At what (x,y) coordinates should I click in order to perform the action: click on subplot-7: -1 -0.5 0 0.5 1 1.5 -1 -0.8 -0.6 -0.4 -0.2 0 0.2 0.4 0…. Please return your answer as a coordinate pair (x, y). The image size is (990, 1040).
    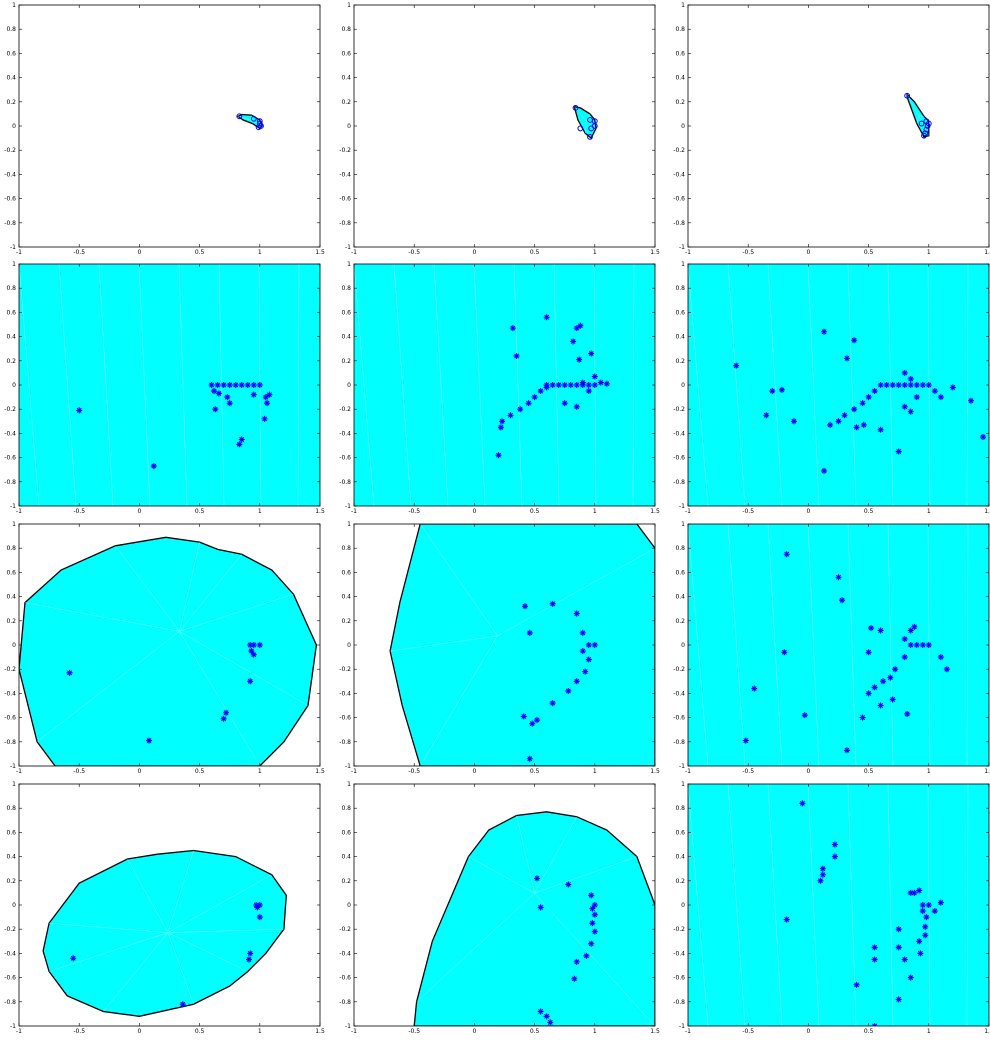
    Looking at the image, I should click on (164, 648).